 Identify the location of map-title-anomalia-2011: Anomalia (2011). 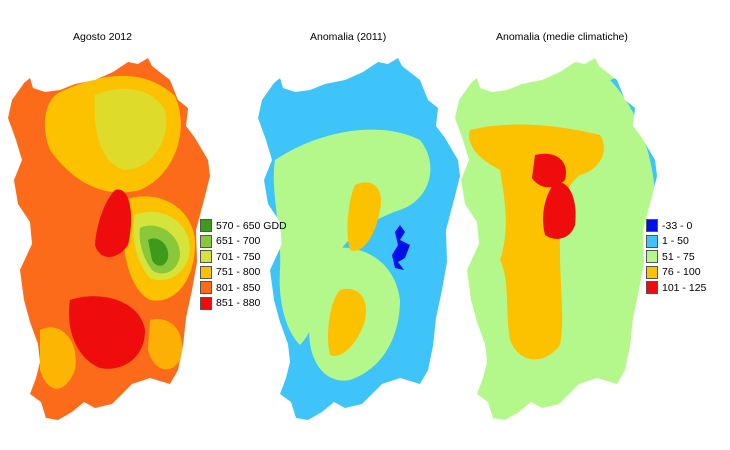
(348, 37).